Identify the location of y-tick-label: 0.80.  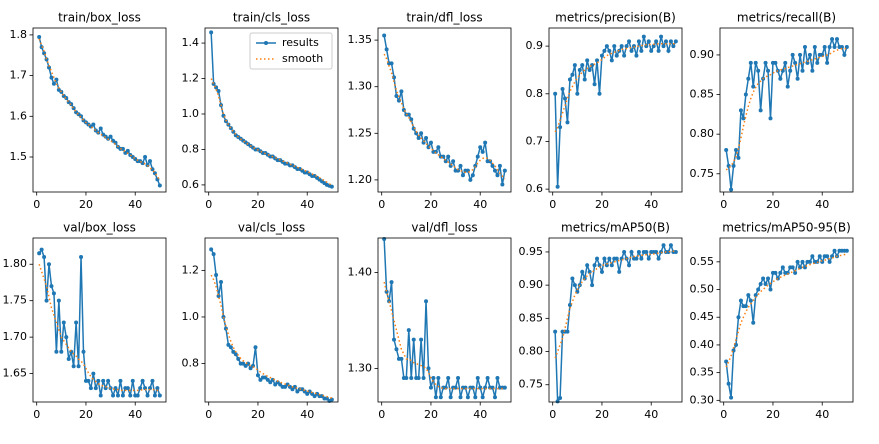
(531, 351).